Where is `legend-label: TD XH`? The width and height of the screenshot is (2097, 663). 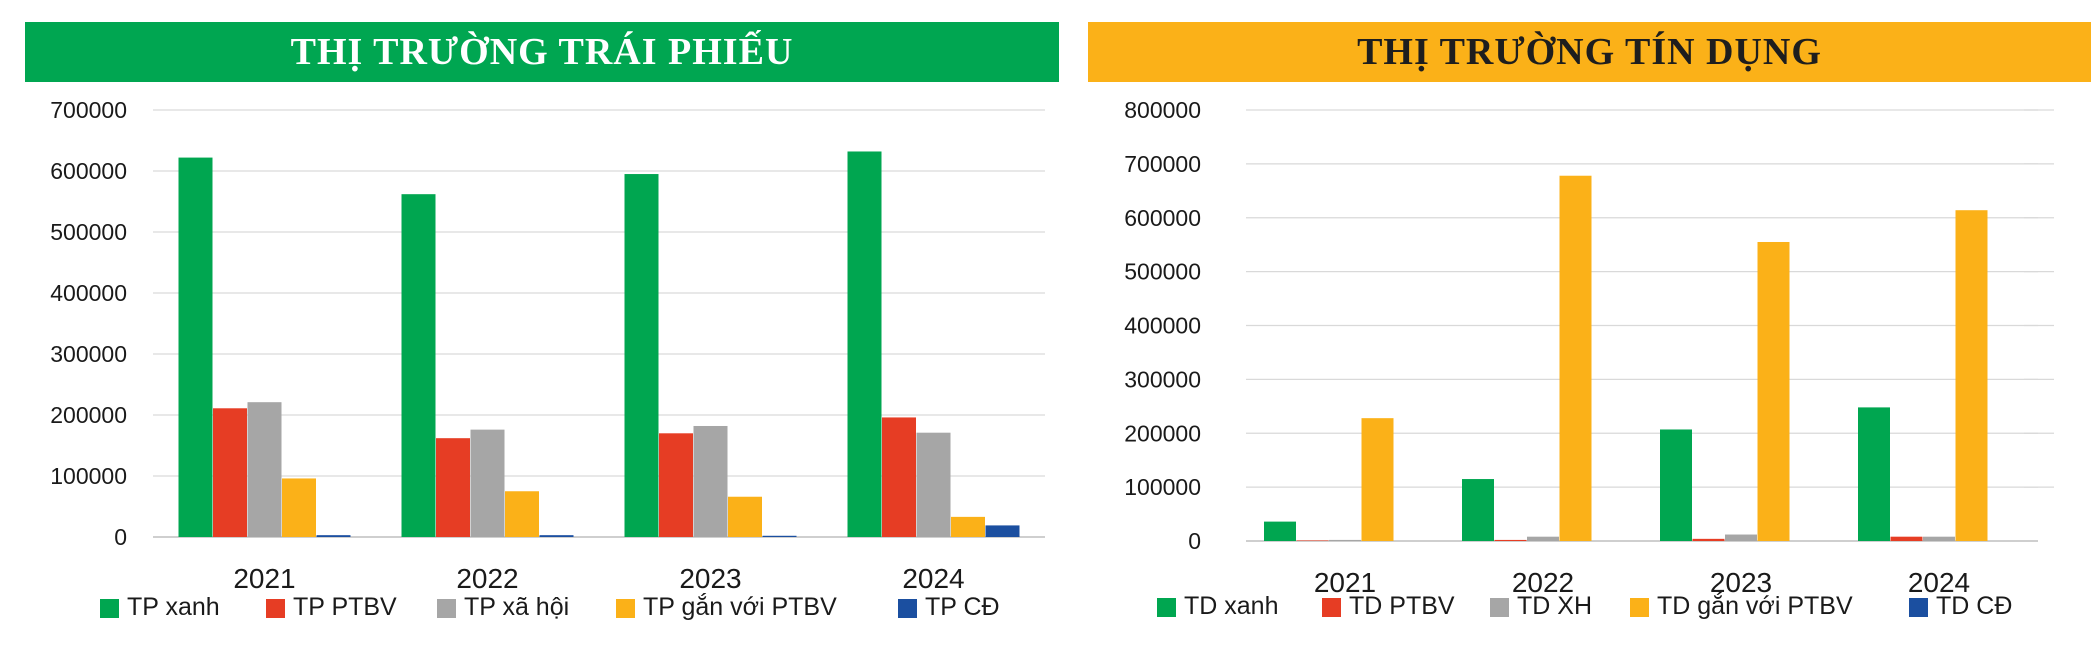
legend-label: TD XH is located at coordinates (1554, 606).